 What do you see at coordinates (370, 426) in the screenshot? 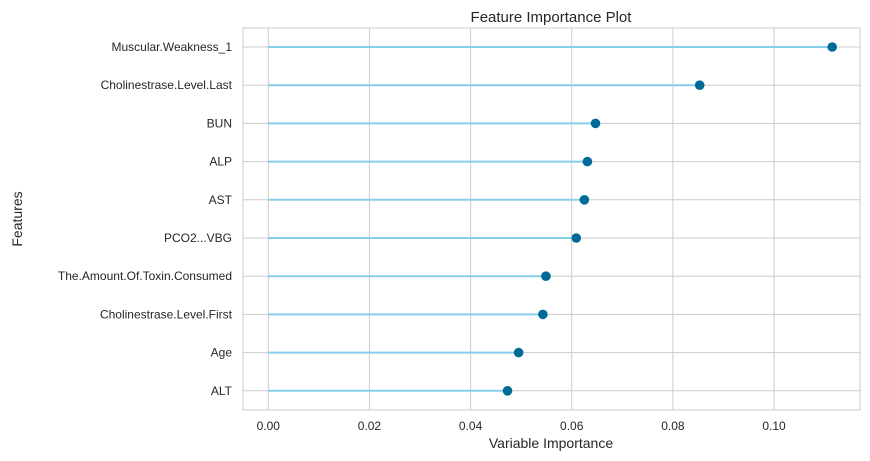
I see `x-tick-label: 0.02` at bounding box center [370, 426].